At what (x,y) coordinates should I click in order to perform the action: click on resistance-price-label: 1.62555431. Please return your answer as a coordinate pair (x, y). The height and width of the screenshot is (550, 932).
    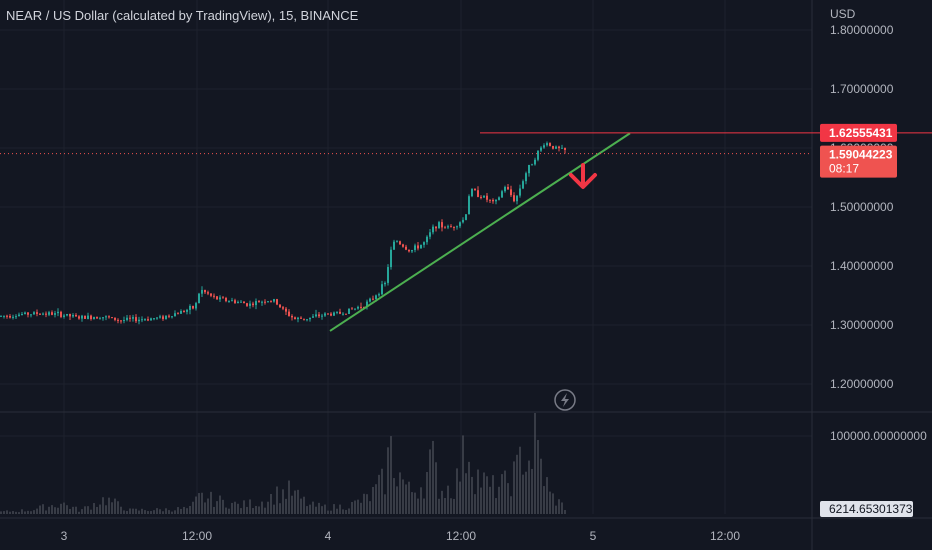
    Looking at the image, I should click on (861, 133).